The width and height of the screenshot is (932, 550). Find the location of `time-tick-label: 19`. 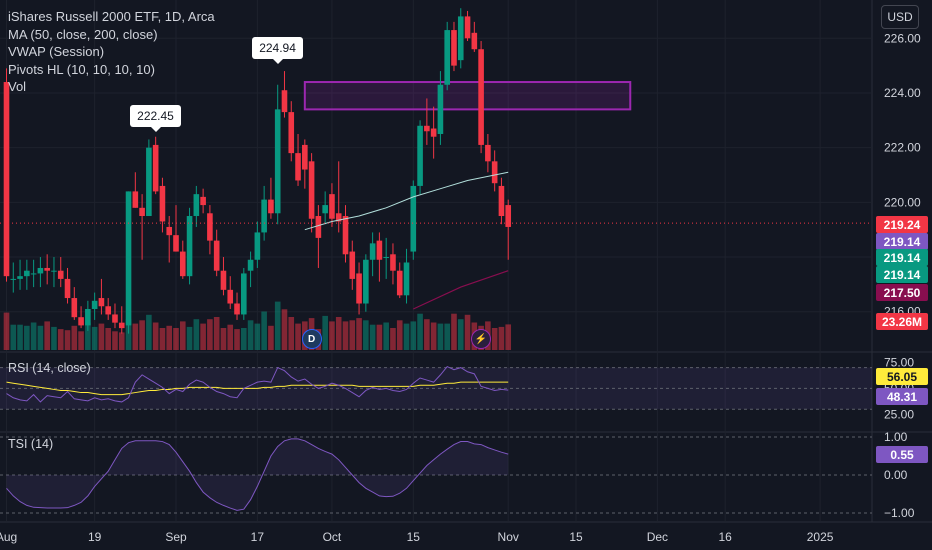

time-tick-label: 19 is located at coordinates (95, 537).